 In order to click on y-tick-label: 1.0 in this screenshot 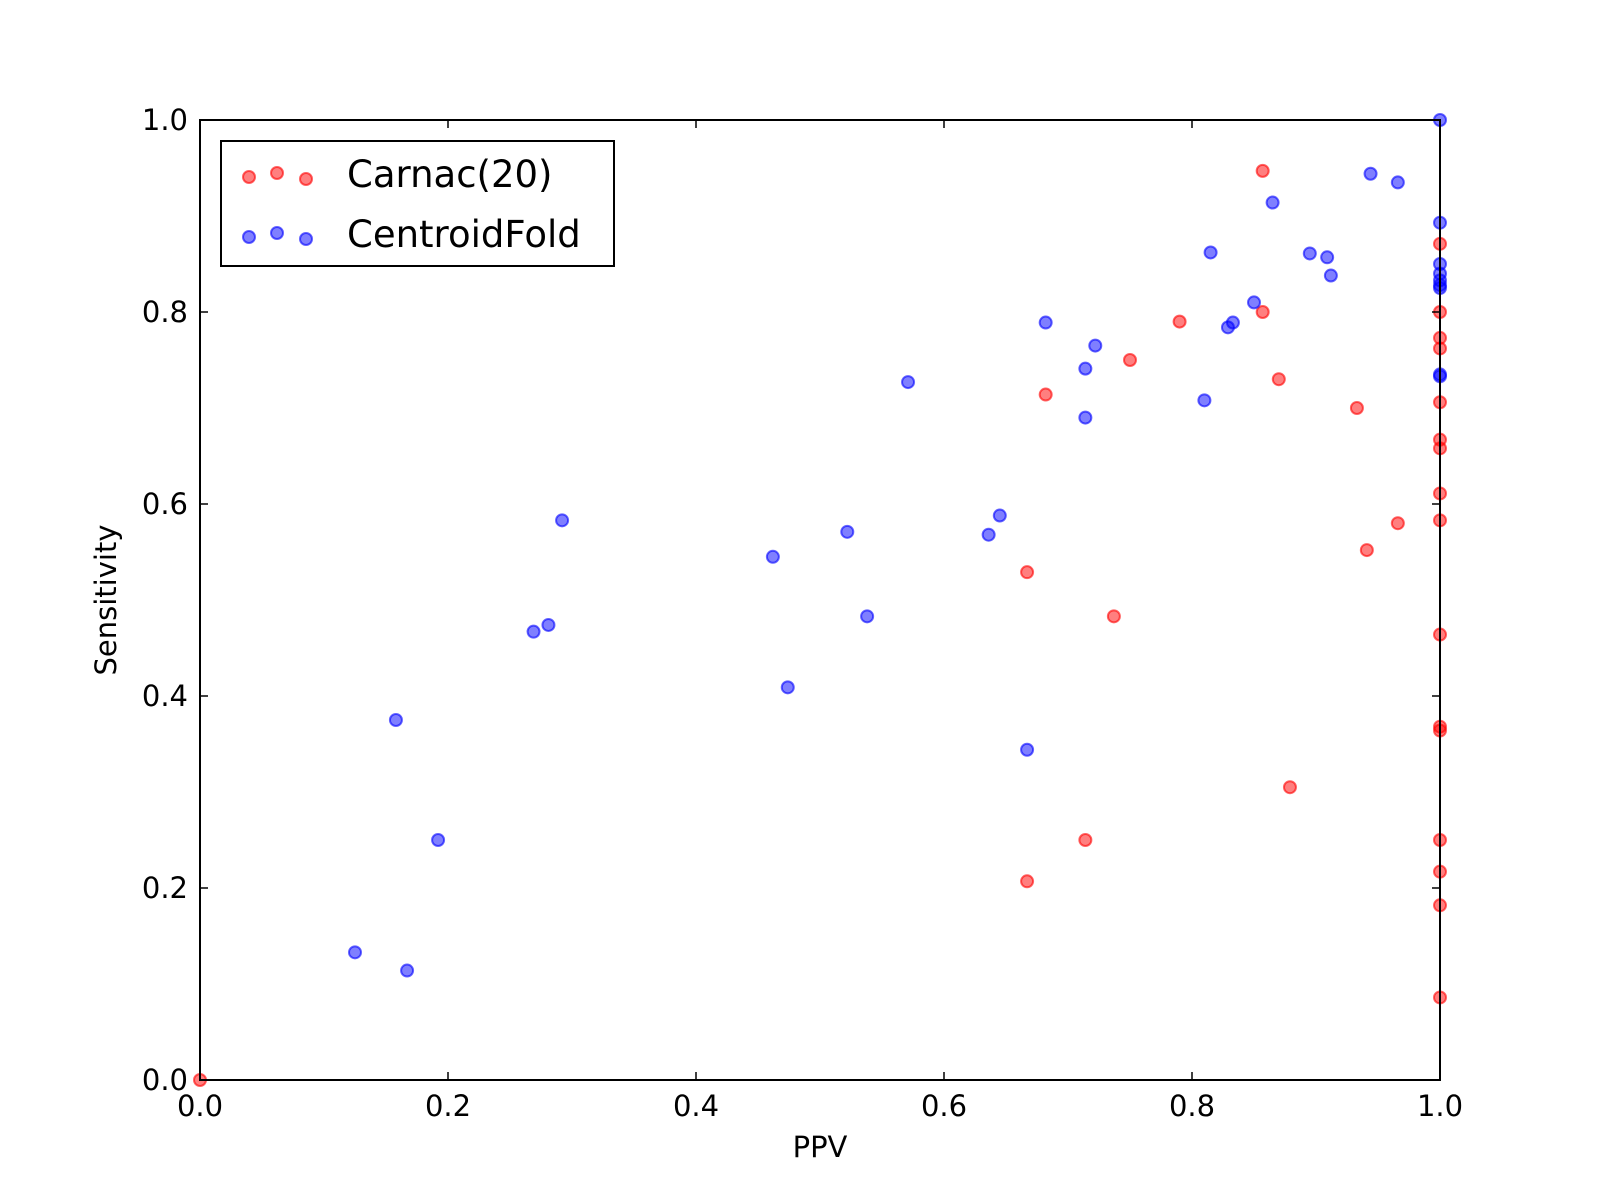, I will do `click(165, 120)`.